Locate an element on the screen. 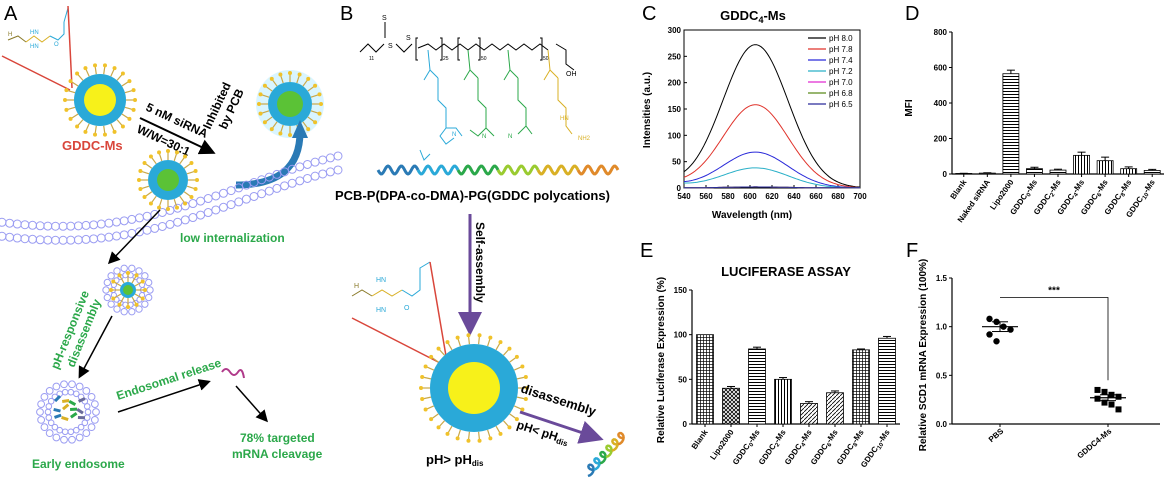 This screenshot has height=484, width=1169. chart-e-ytick-label: 150 is located at coordinates (681, 290).